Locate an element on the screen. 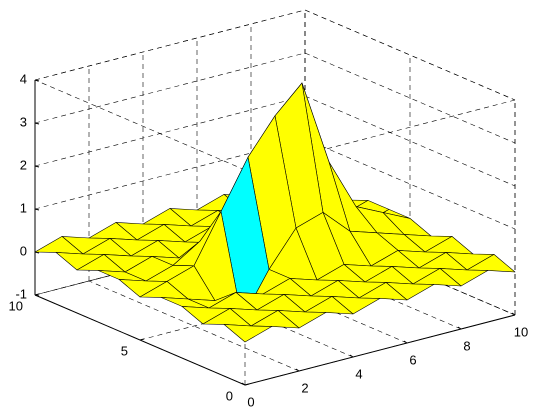 This screenshot has height=413, width=550. x-tick-label: 2 is located at coordinates (304, 387).